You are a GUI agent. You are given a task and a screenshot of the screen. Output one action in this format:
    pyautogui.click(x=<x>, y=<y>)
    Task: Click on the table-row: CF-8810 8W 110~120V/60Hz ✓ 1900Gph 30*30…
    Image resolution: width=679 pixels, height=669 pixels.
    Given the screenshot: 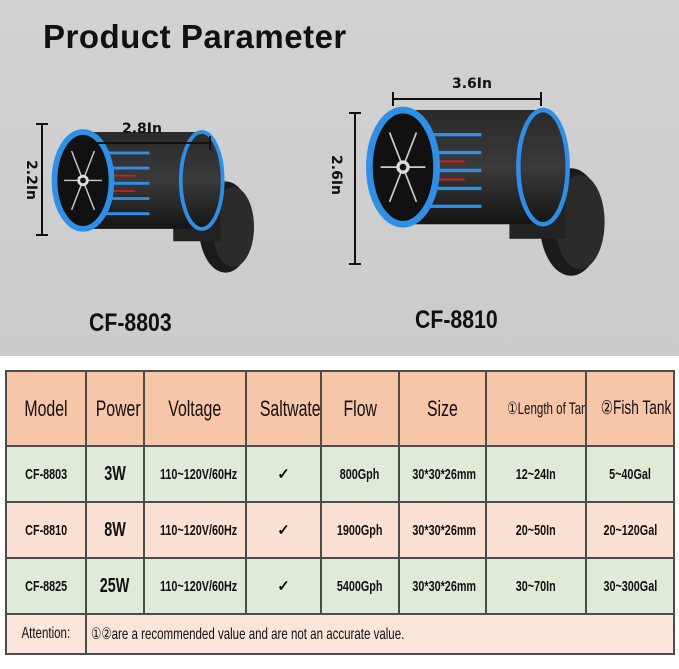 What is the action you would take?
    pyautogui.click(x=340, y=530)
    